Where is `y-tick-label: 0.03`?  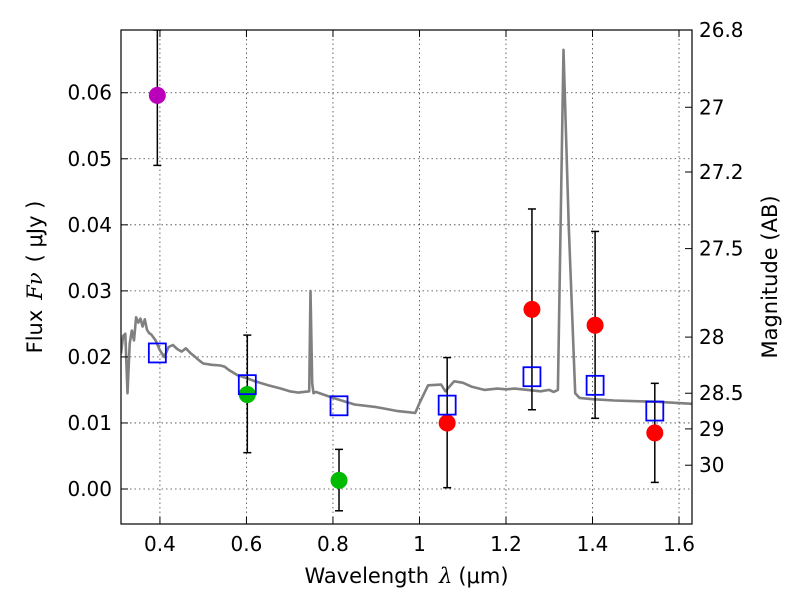 y-tick-label: 0.03 is located at coordinates (89, 291).